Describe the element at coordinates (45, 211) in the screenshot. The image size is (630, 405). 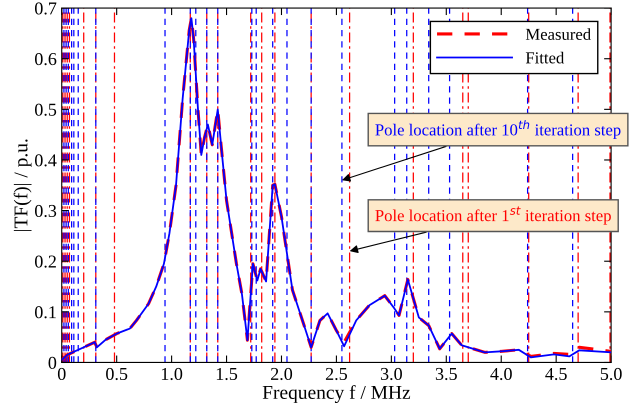
I see `y-tick-label: 0.3` at that location.